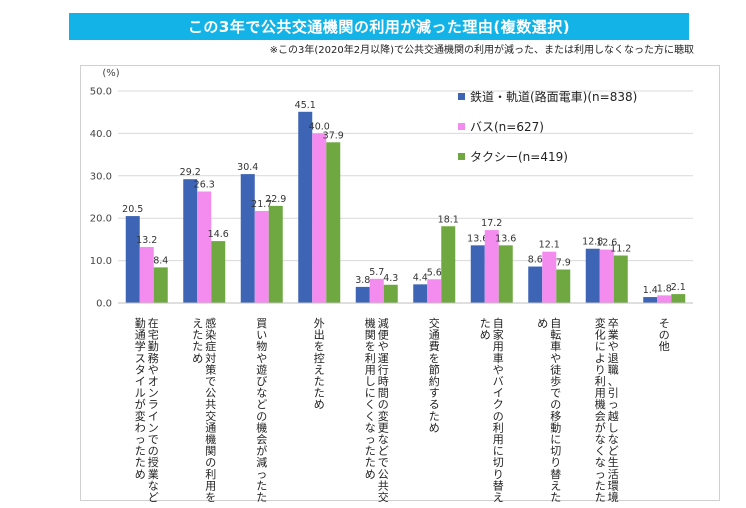  Describe the element at coordinates (434, 272) in the screenshot. I see `data-label: 5.6` at that location.